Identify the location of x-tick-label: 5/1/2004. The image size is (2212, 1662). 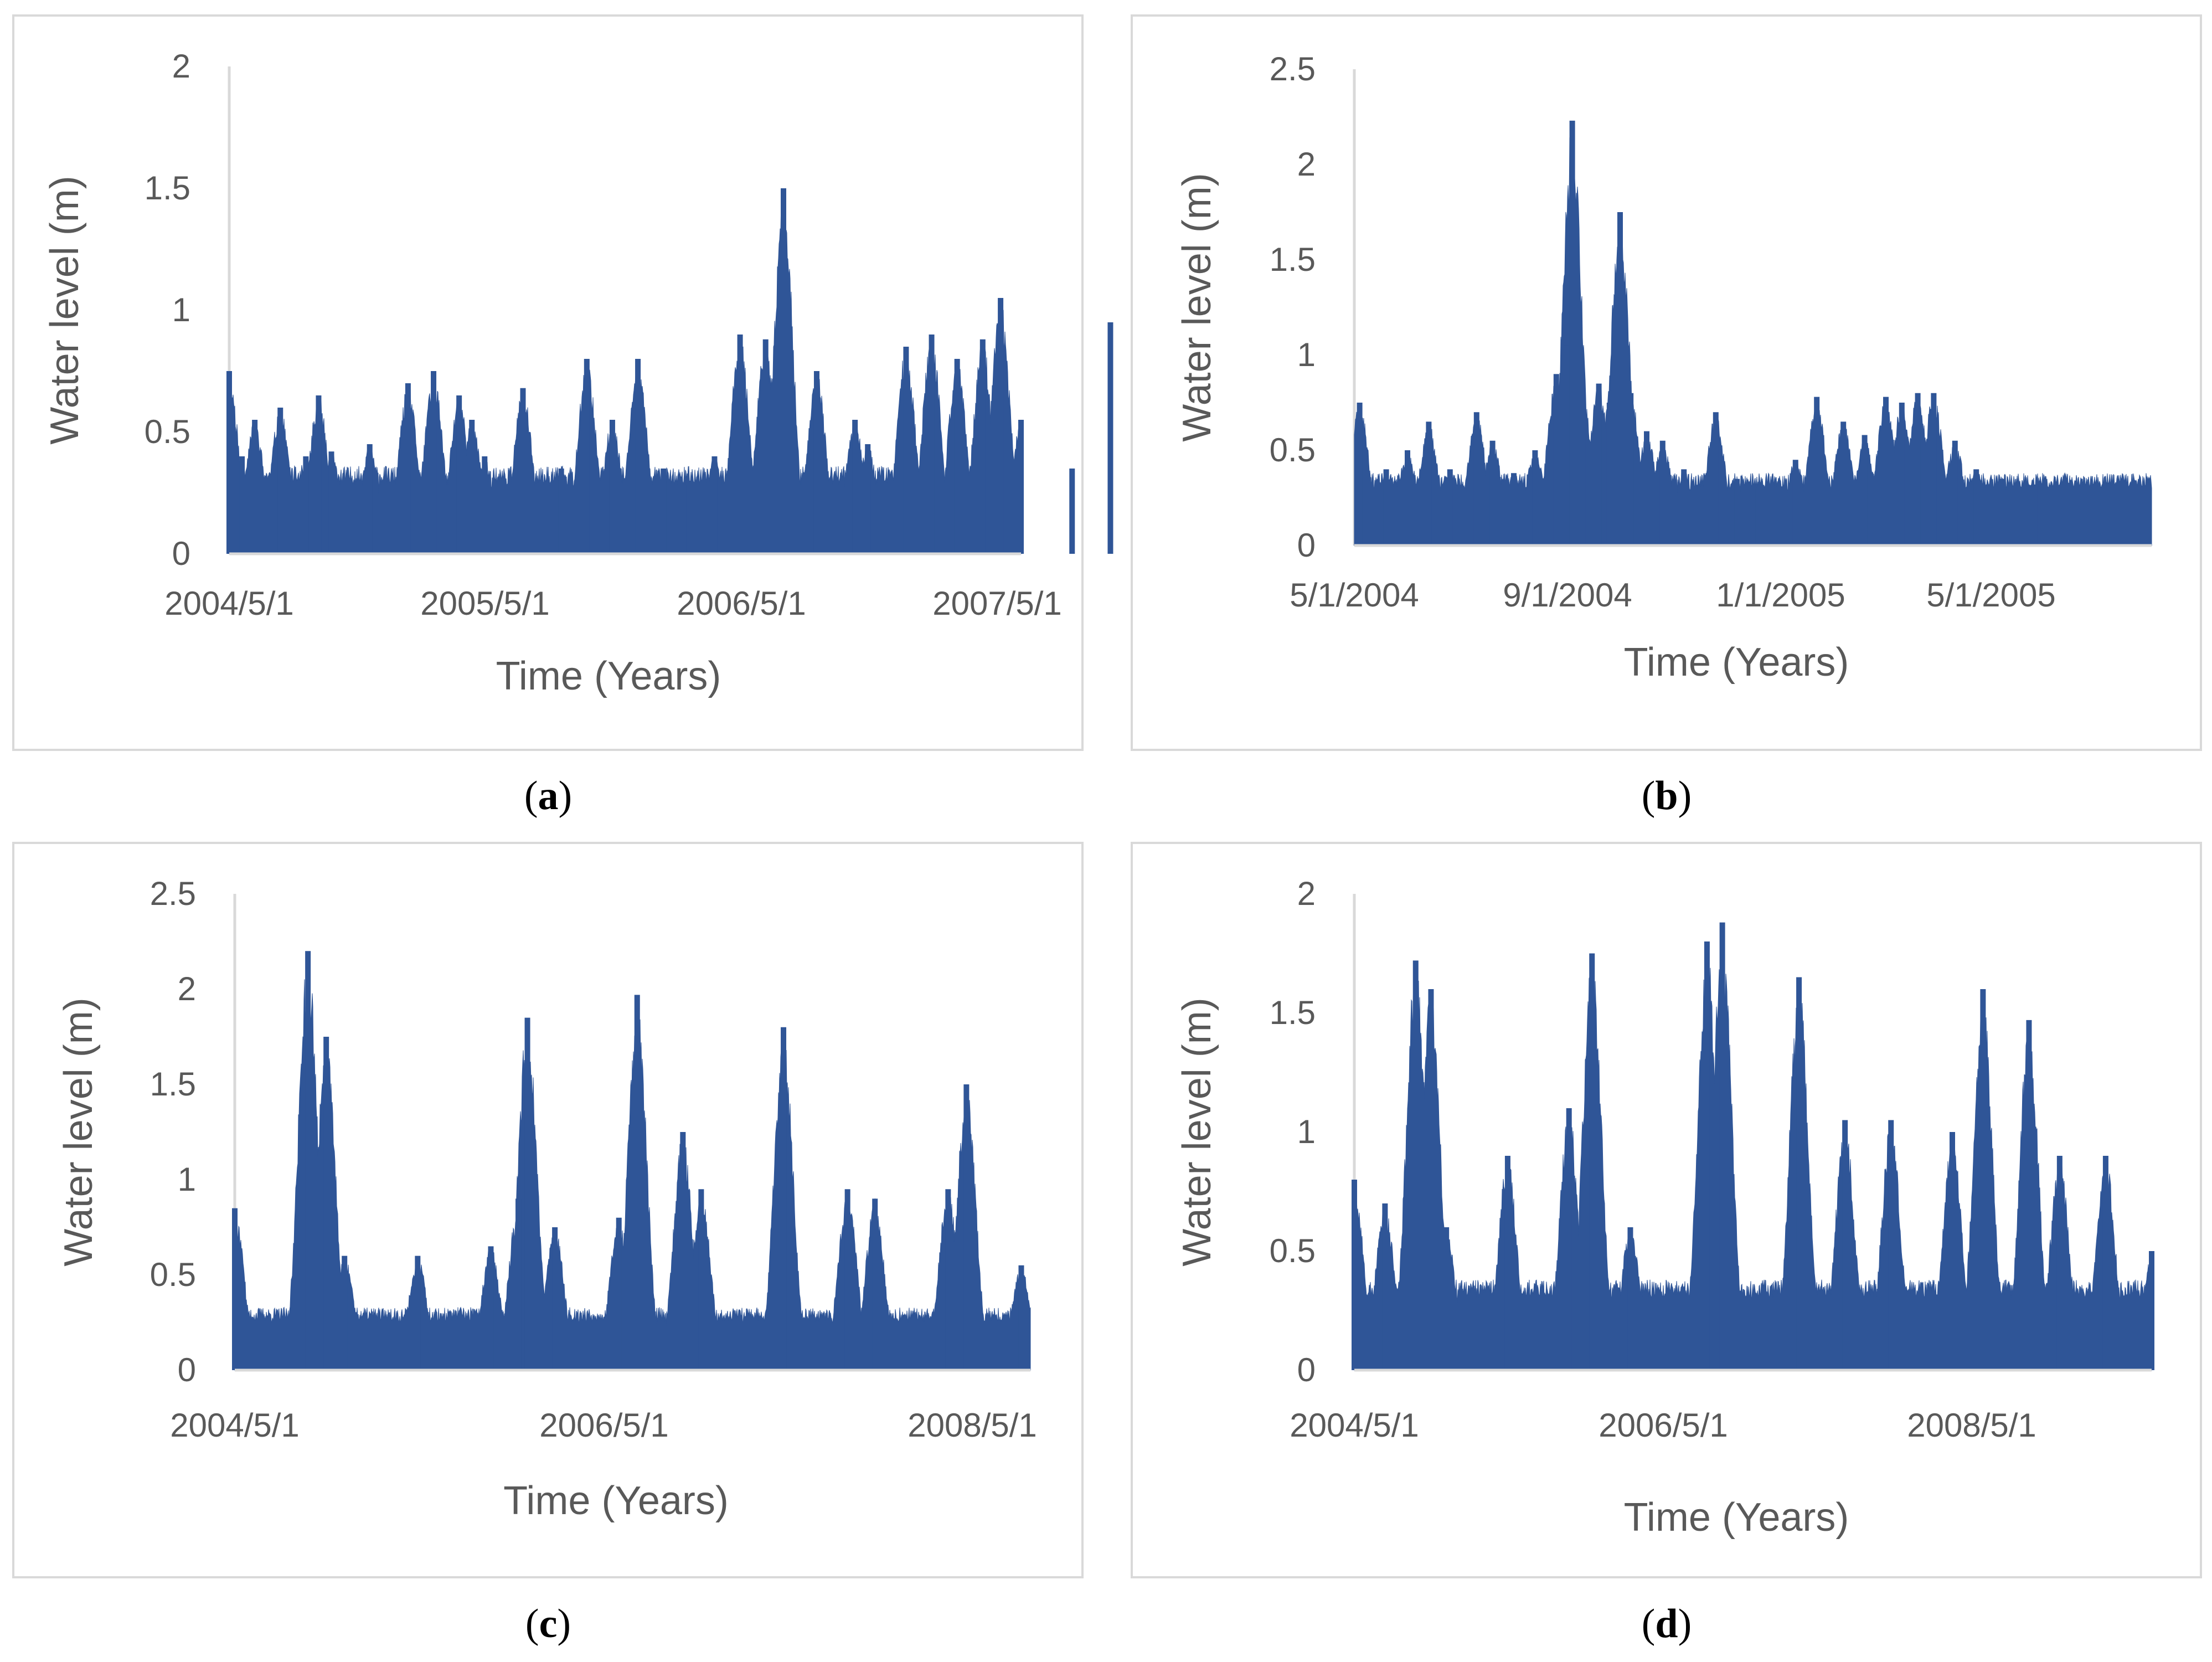
(1354, 595).